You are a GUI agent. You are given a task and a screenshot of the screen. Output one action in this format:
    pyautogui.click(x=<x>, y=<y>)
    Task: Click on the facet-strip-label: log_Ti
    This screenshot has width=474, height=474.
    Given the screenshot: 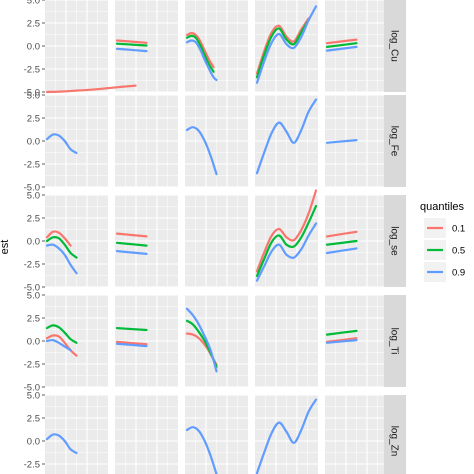 What is the action you would take?
    pyautogui.click(x=394, y=341)
    